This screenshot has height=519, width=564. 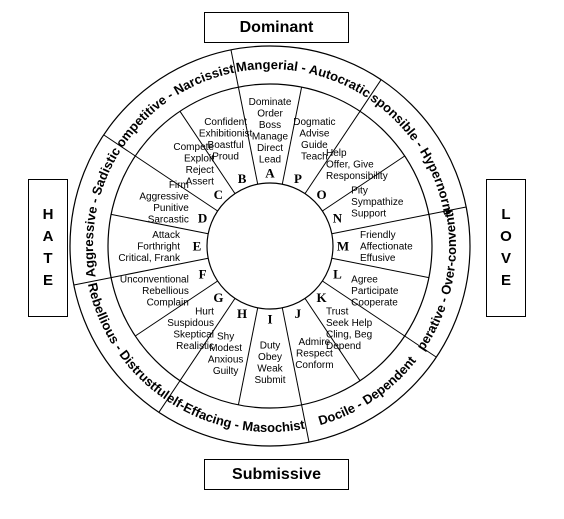 I want to click on segment-word: Dominate, so click(x=270, y=102).